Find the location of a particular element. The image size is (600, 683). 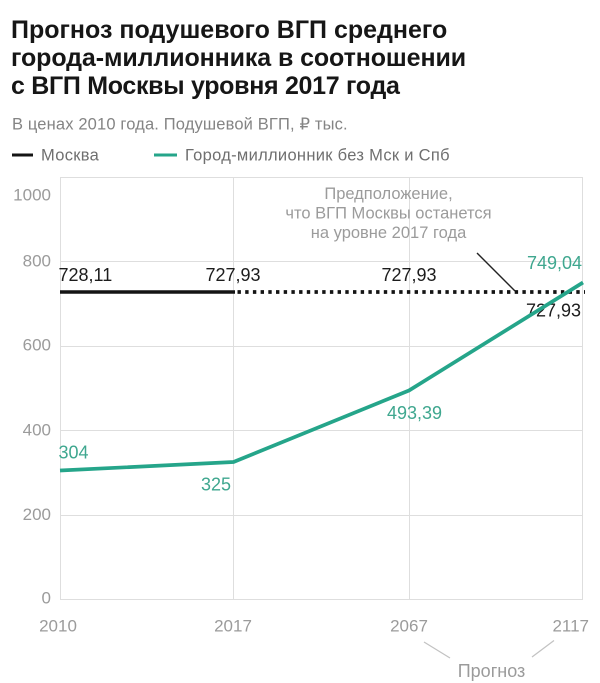

svg-text: 1000 is located at coordinates (32, 195).